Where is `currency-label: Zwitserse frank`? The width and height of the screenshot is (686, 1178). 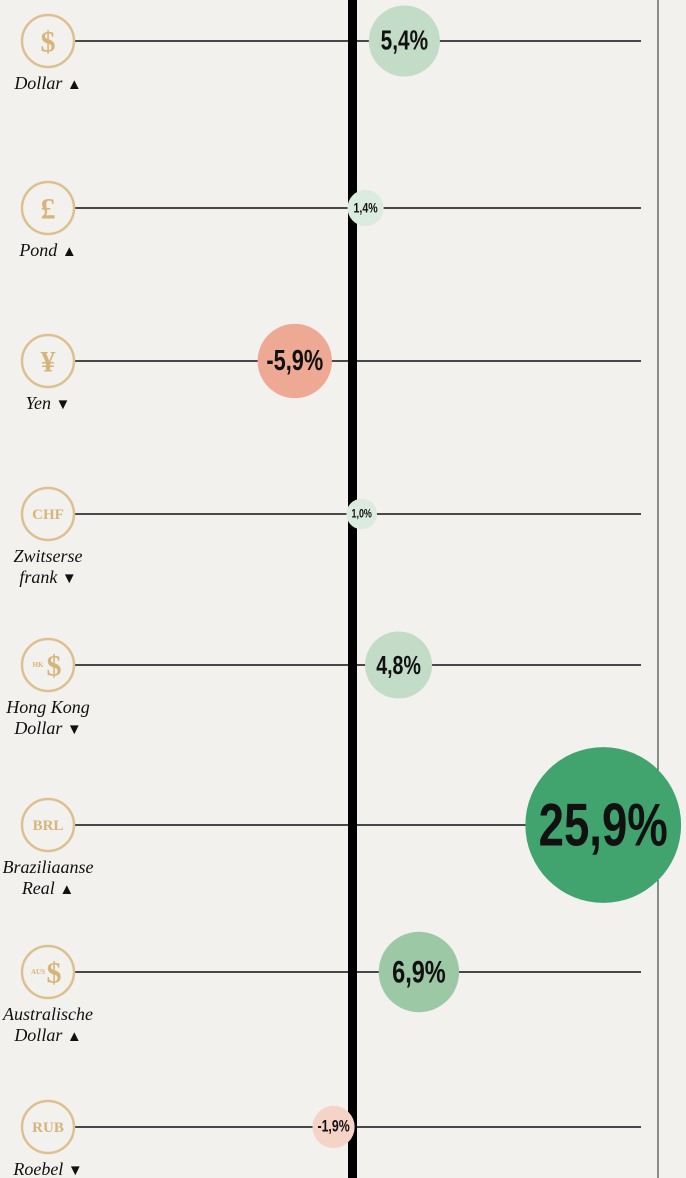
currency-label: Zwitserse frank is located at coordinates (48, 566).